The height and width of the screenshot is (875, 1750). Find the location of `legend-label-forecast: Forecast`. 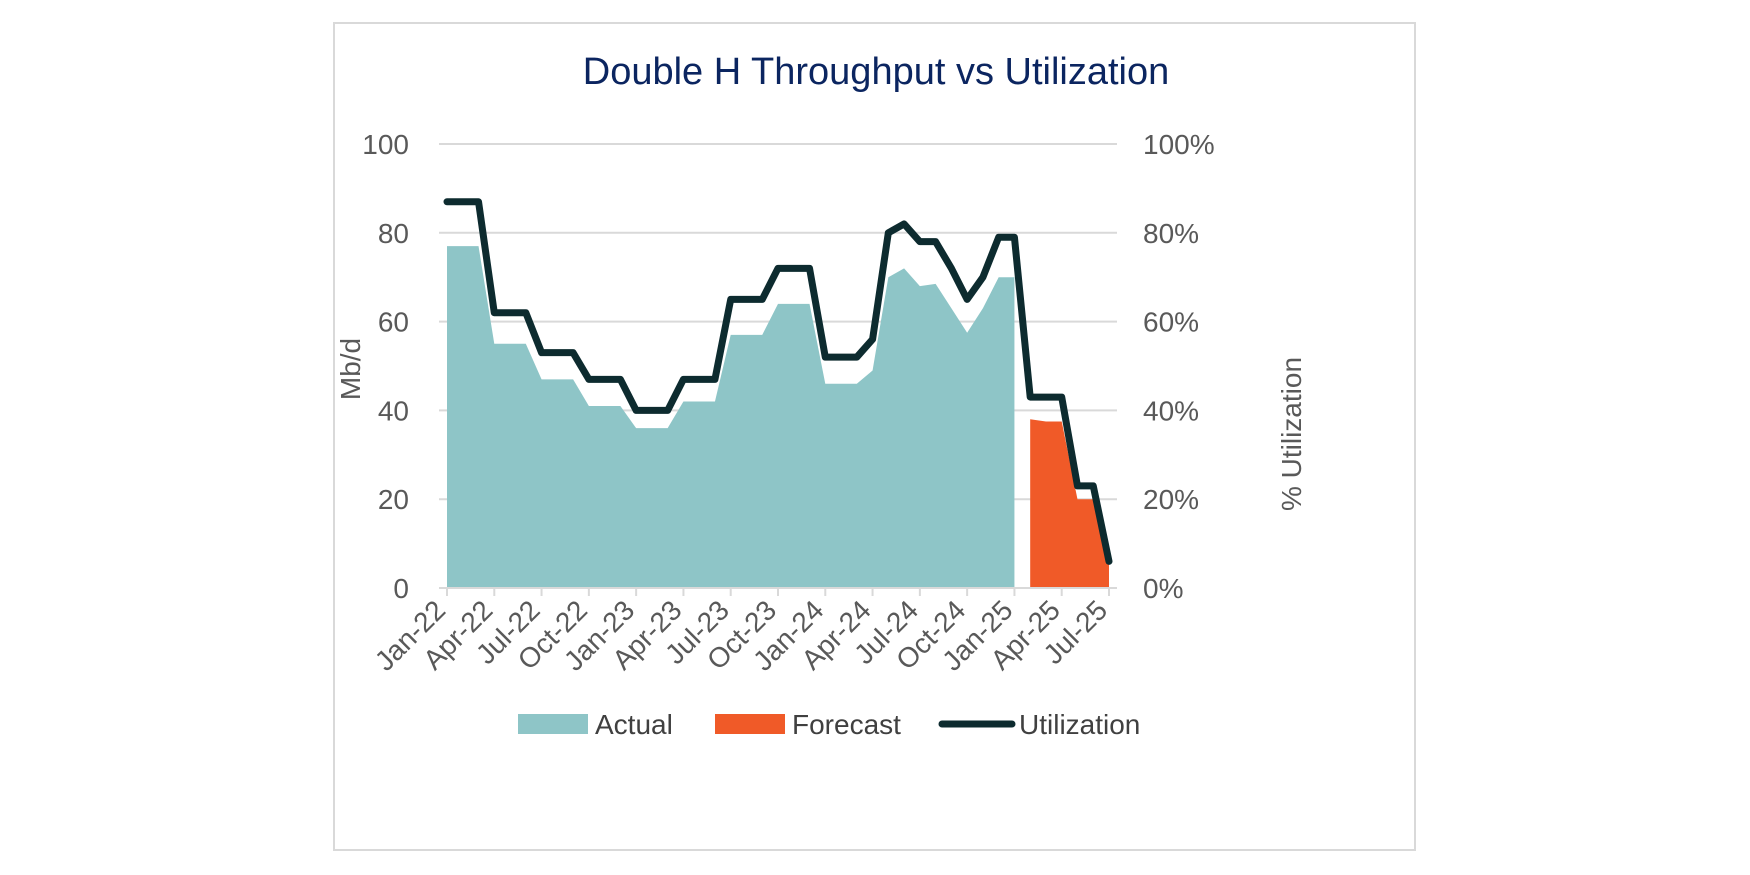

legend-label-forecast: Forecast is located at coordinates (846, 724).